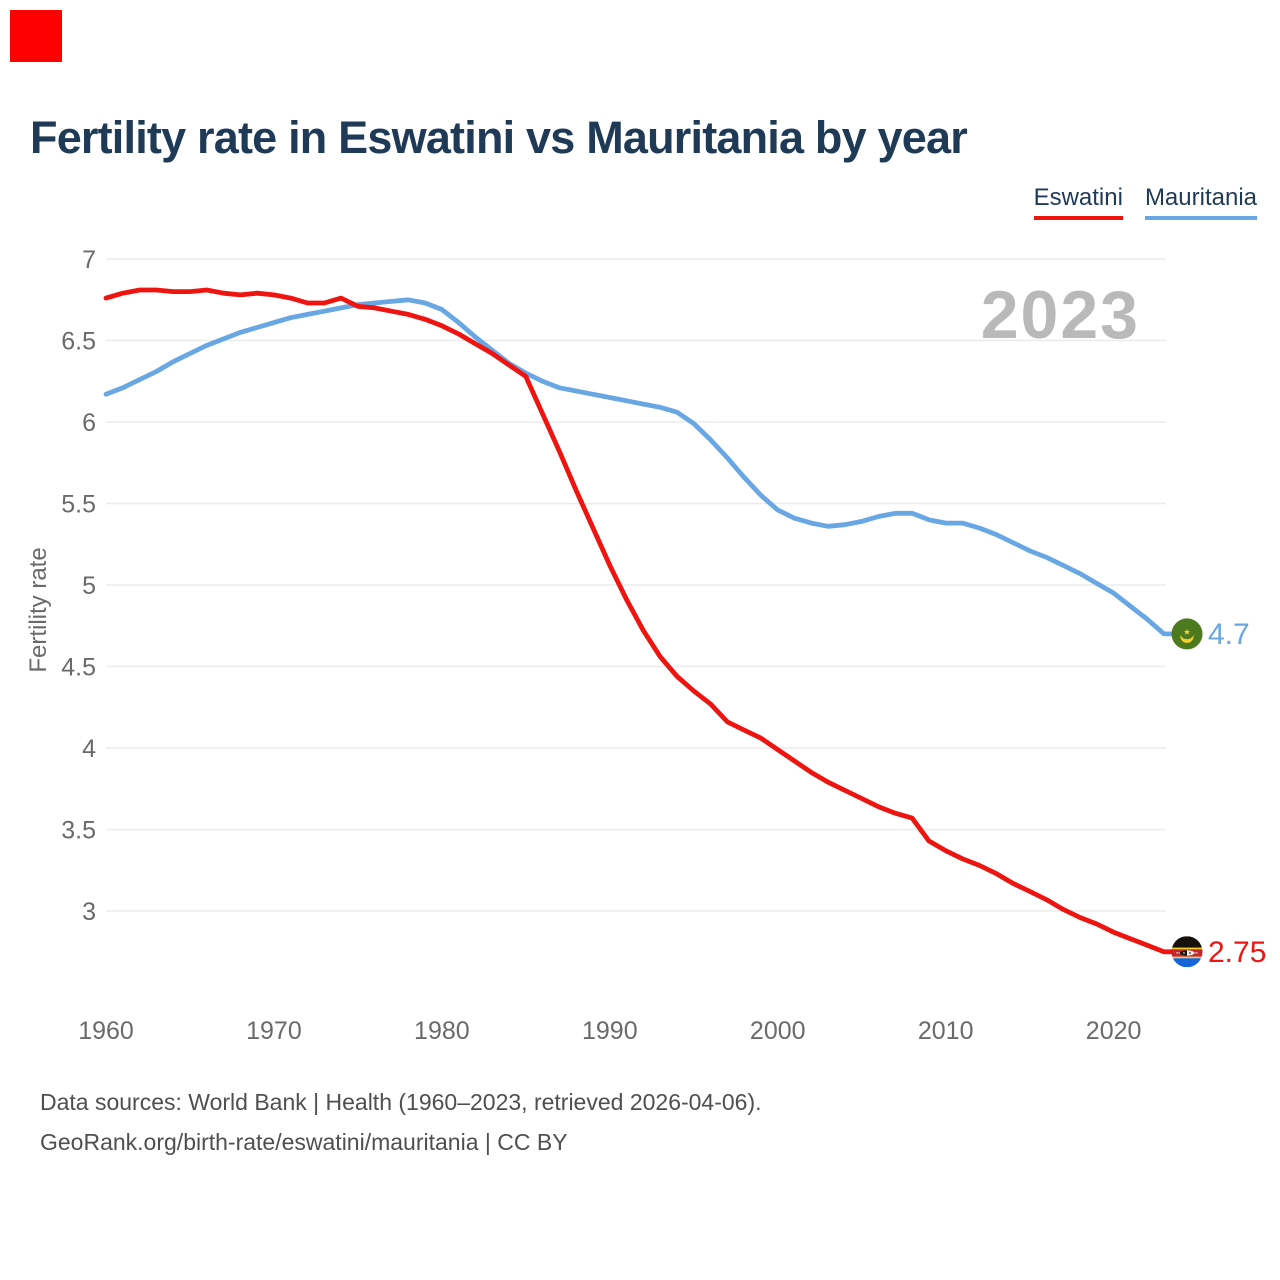 The height and width of the screenshot is (1280, 1280). I want to click on y-tick-label: 3.5, so click(78, 831).